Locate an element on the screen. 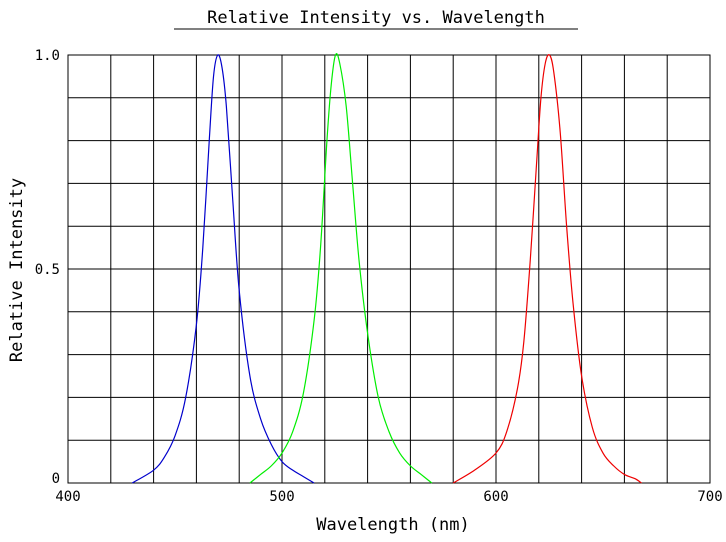 The height and width of the screenshot is (542, 726). x-axis-label: Wavelength (nm) is located at coordinates (393, 525).